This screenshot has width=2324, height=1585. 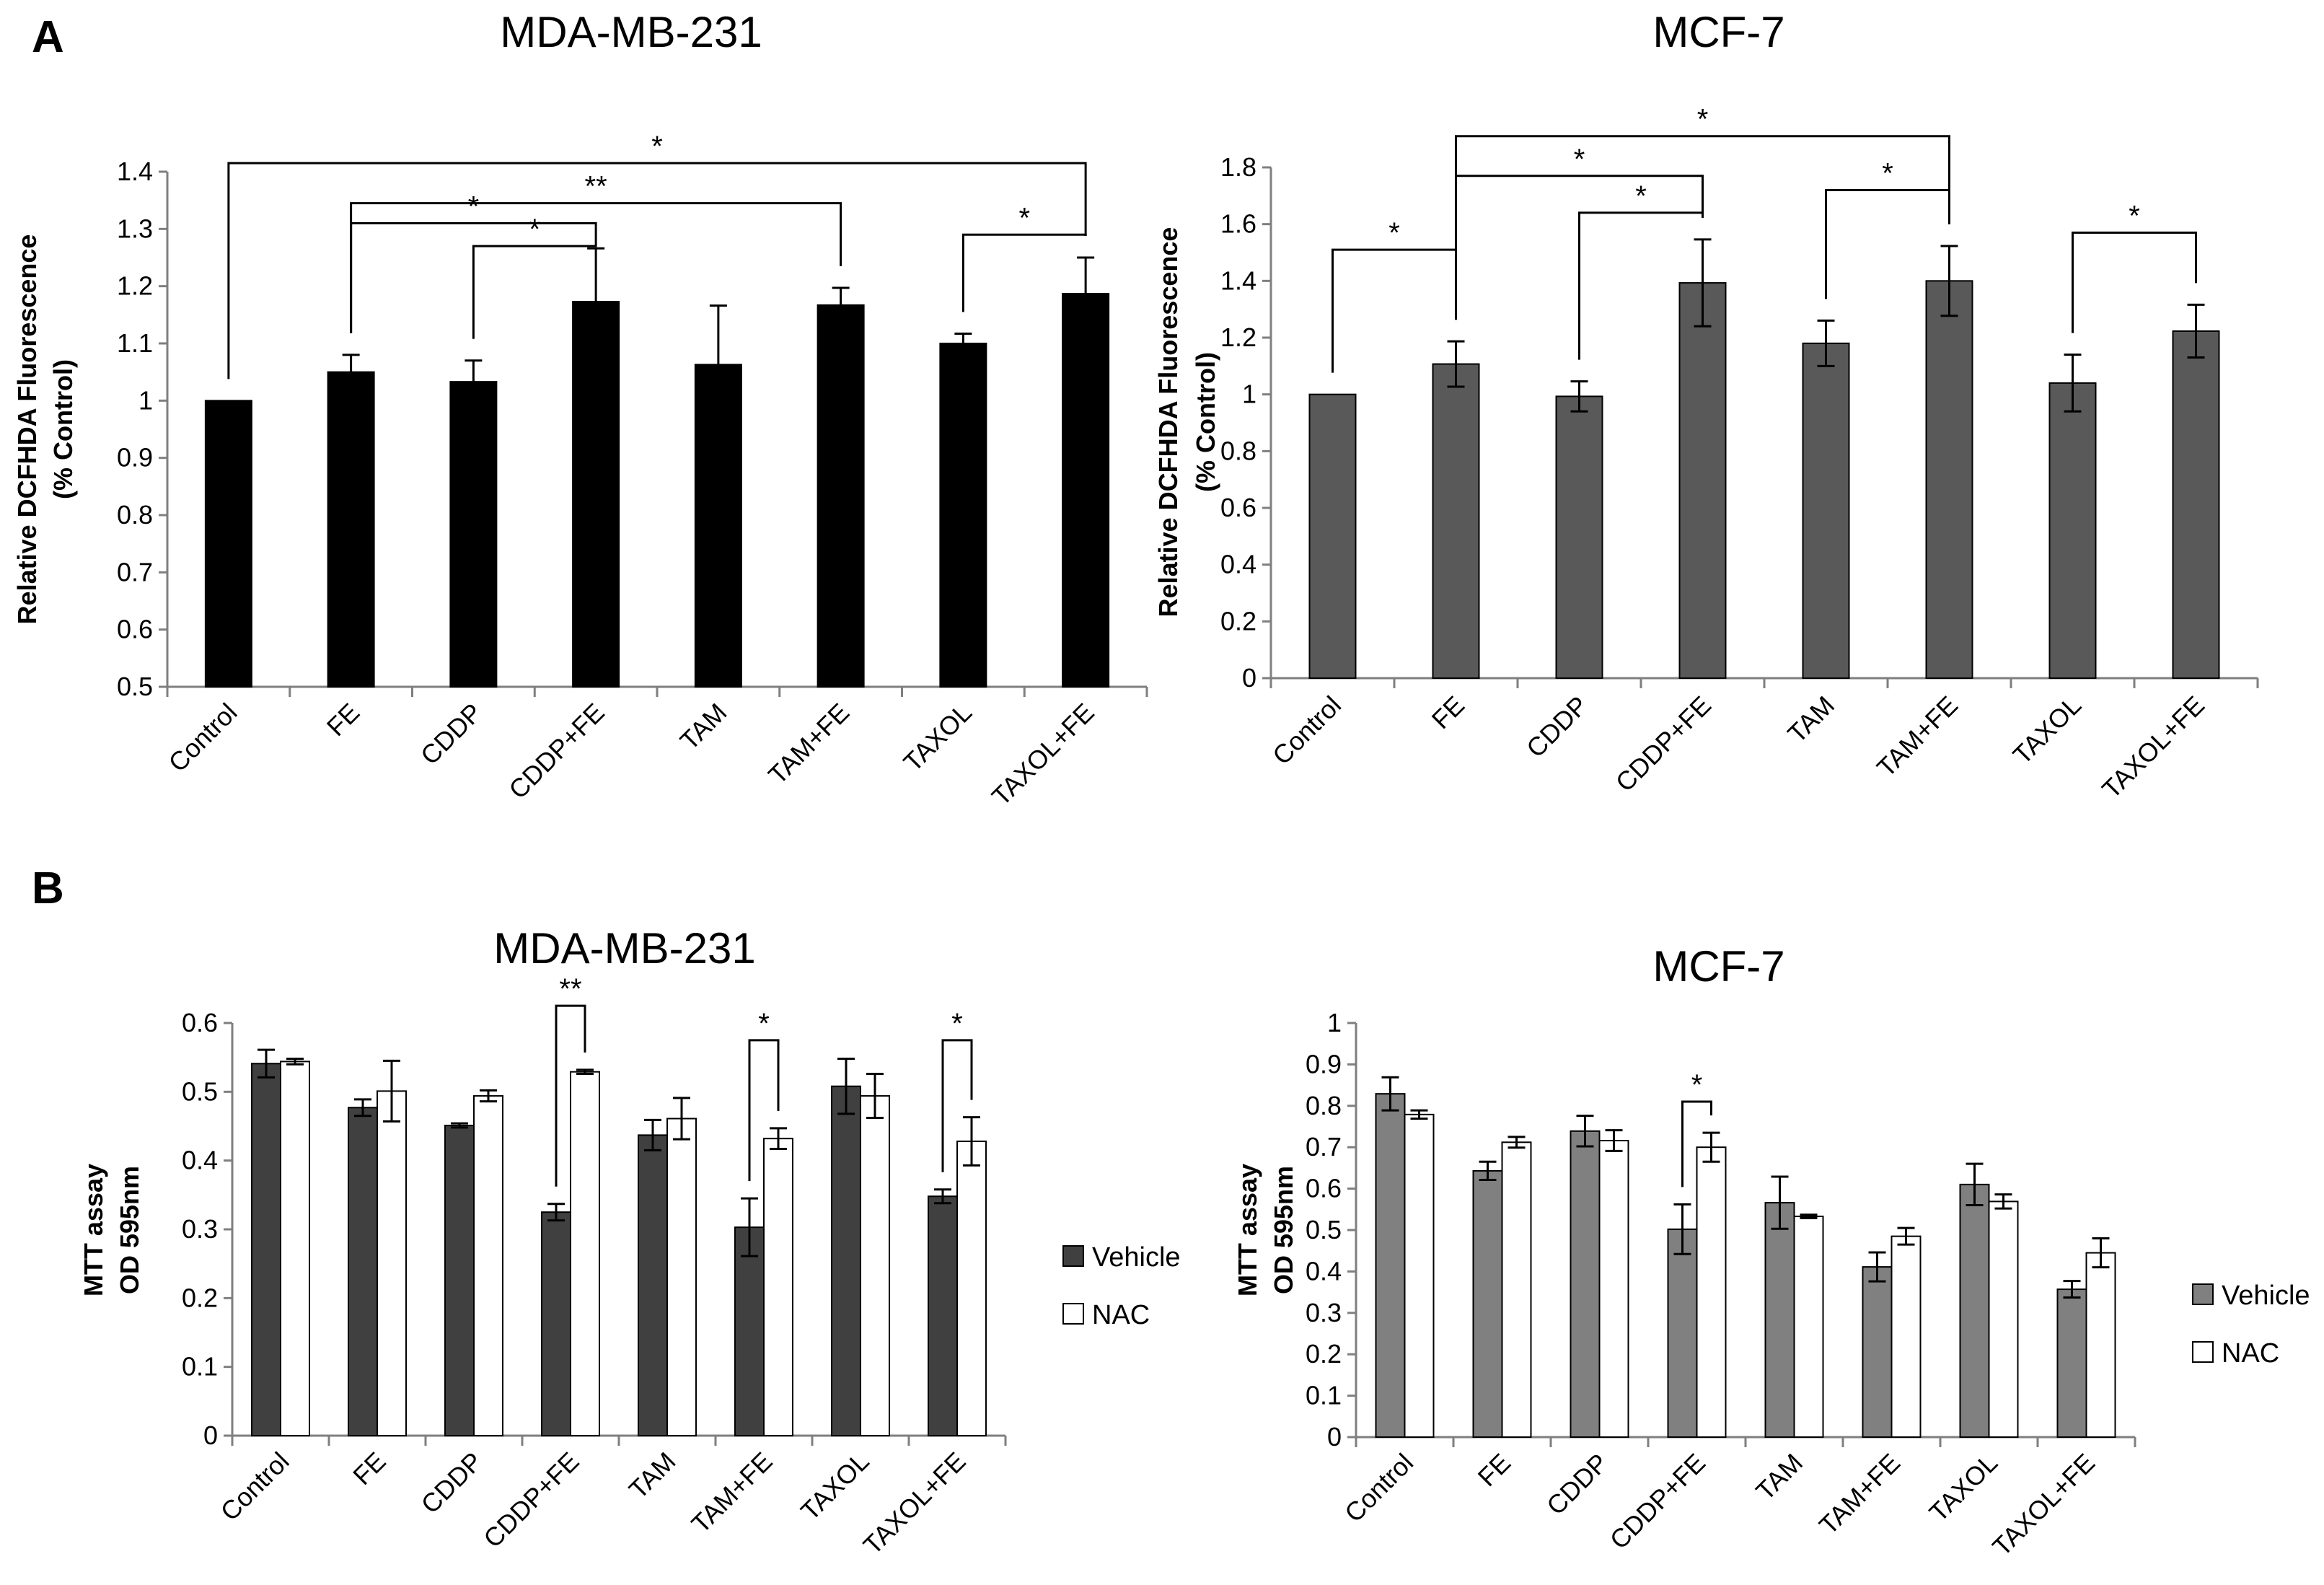 What do you see at coordinates (1283, 1230) in the screenshot?
I see `y-axis-label: OD 595nm` at bounding box center [1283, 1230].